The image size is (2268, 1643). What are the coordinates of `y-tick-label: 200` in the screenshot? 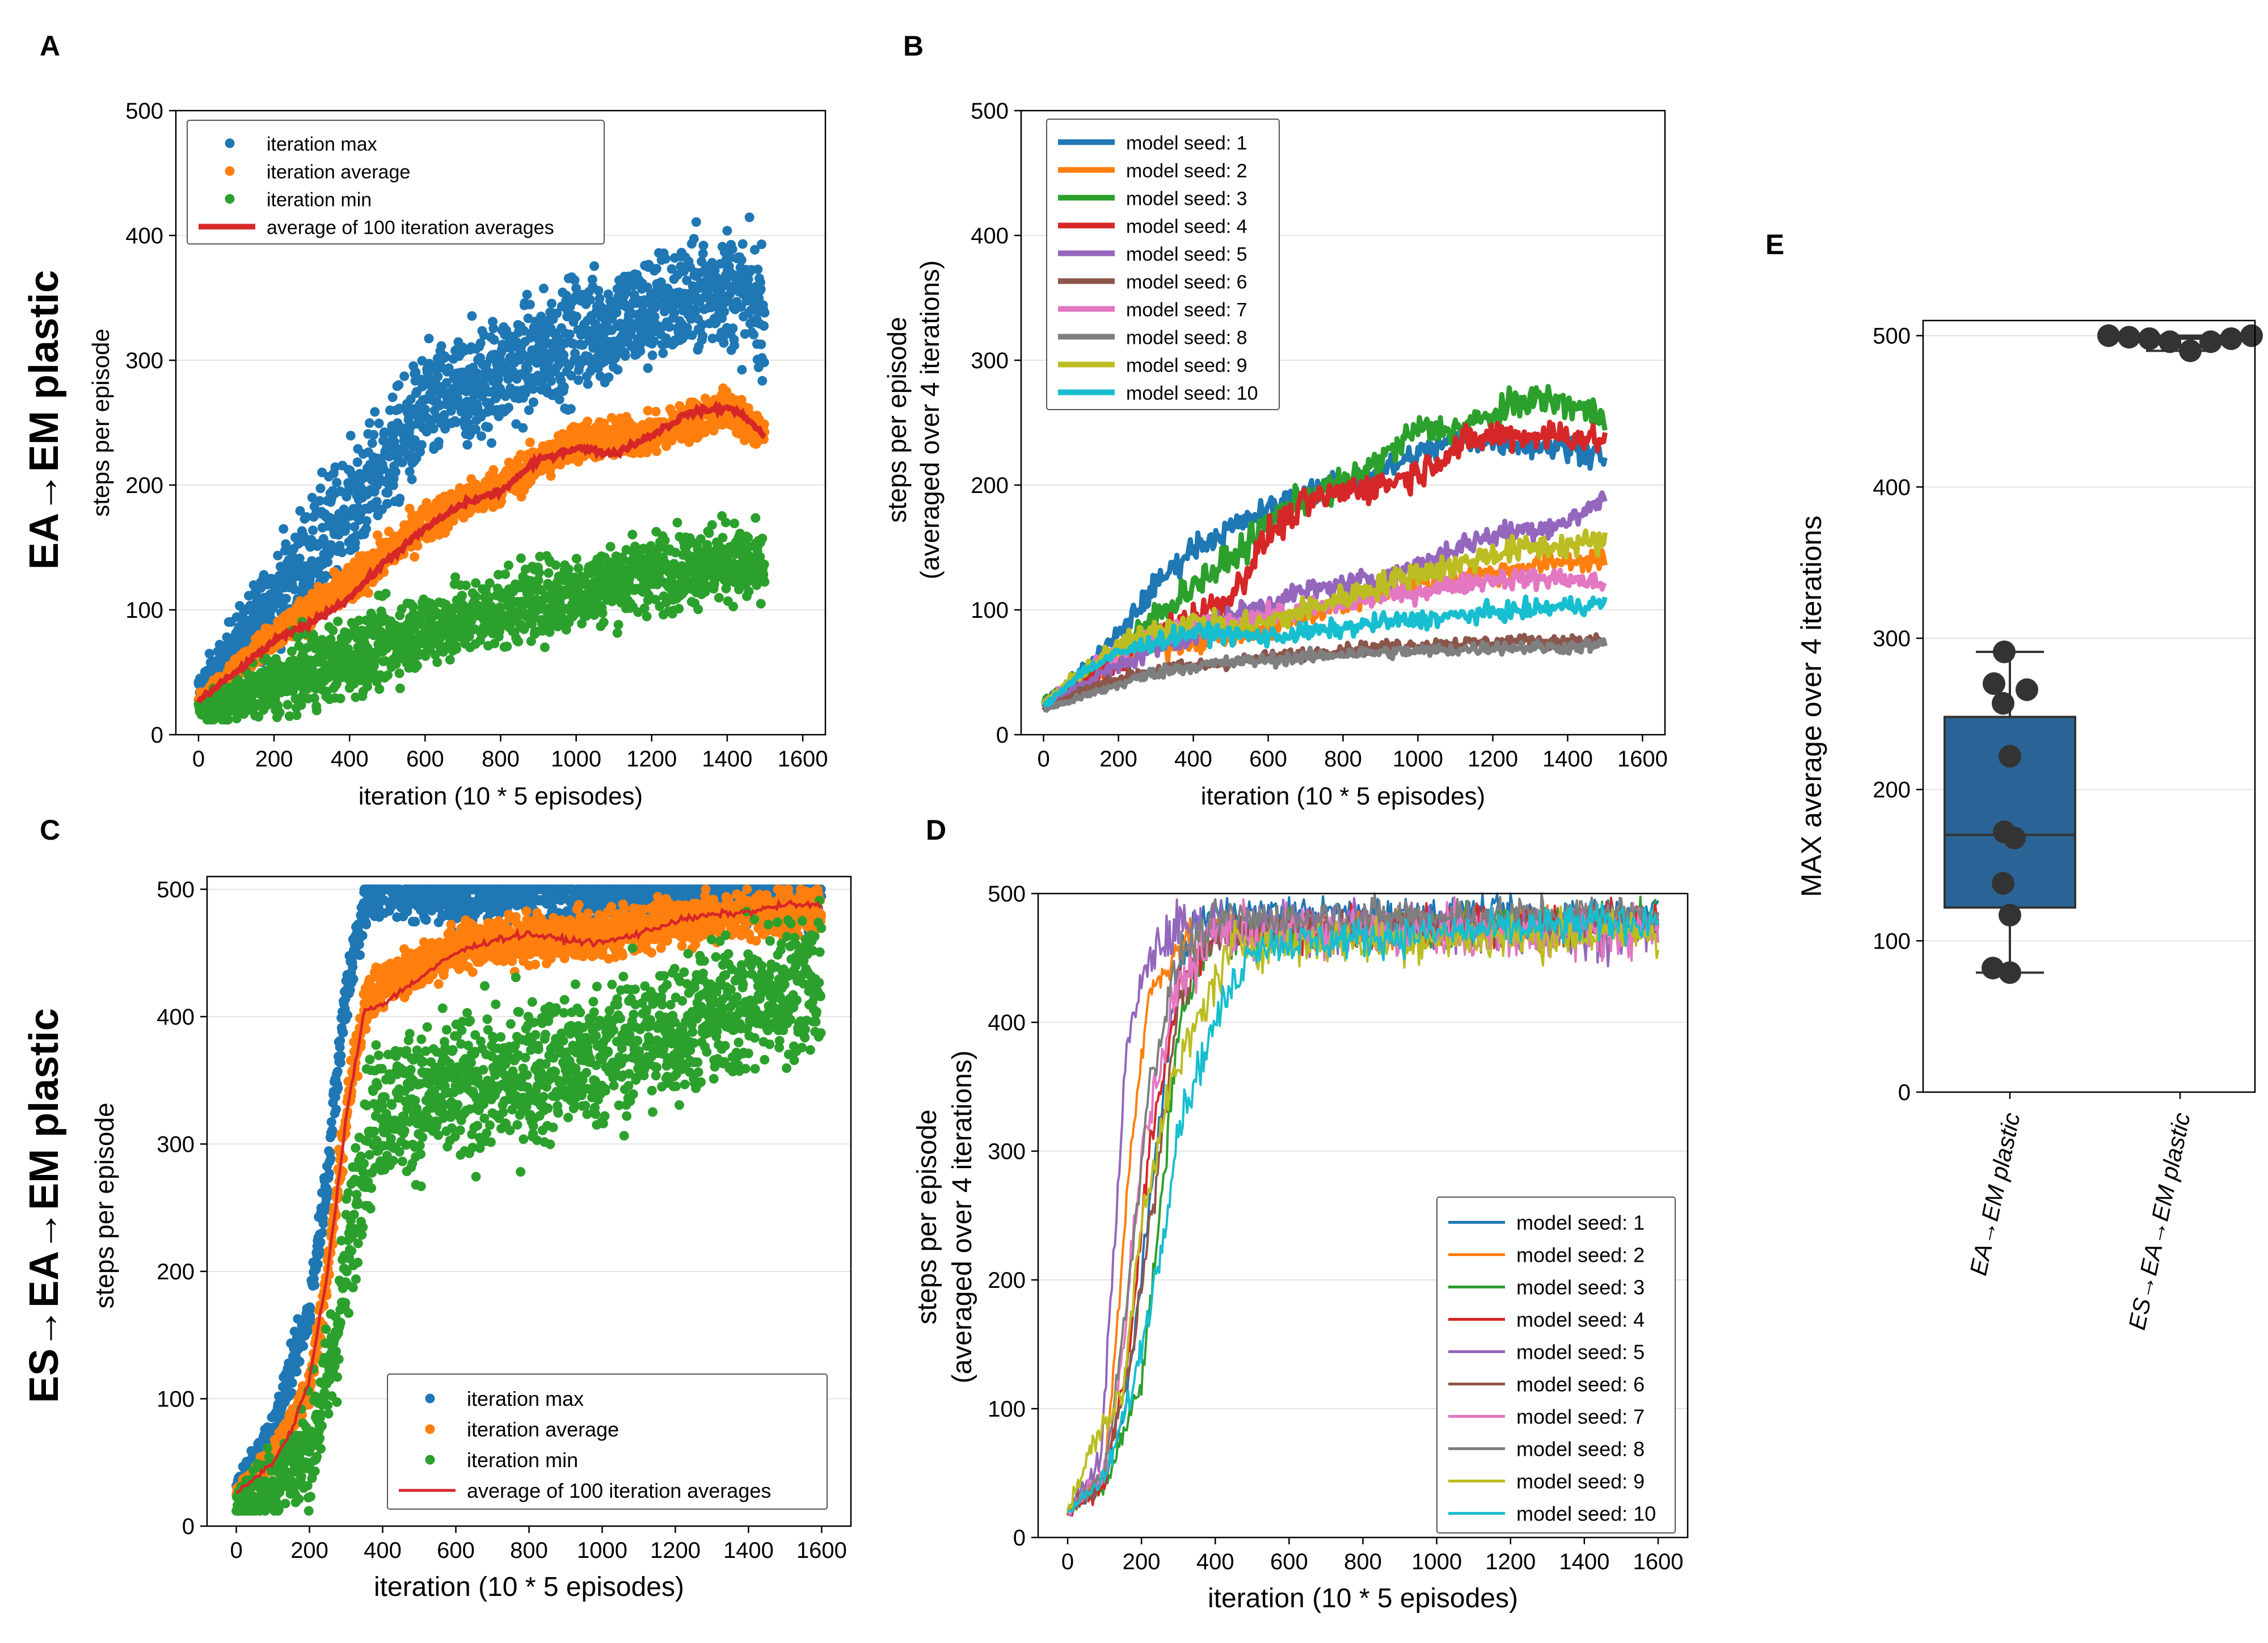 It's located at (990, 485).